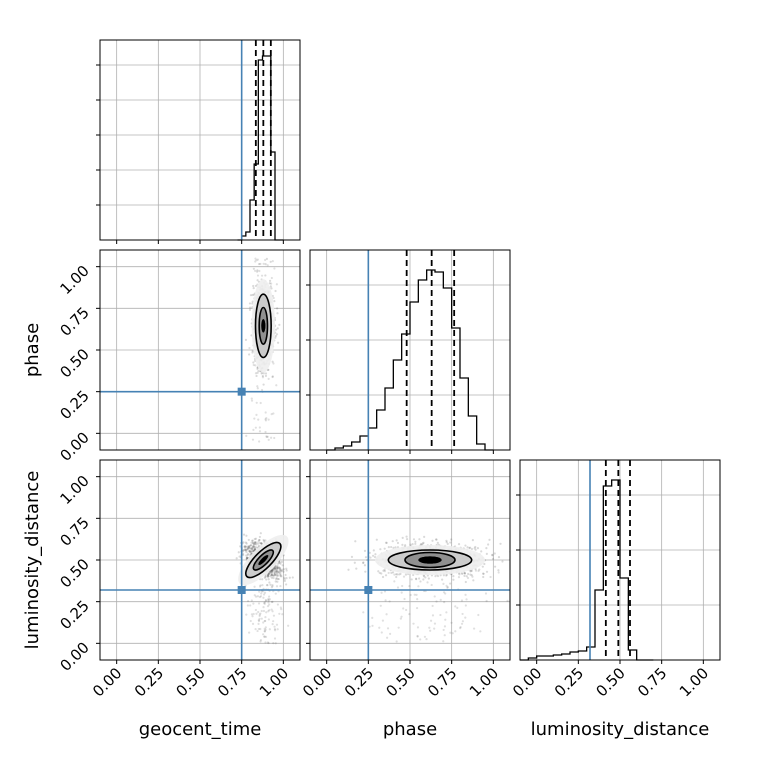  Describe the element at coordinates (74, 656) in the screenshot. I see `y-tick-label: 0.00` at that location.